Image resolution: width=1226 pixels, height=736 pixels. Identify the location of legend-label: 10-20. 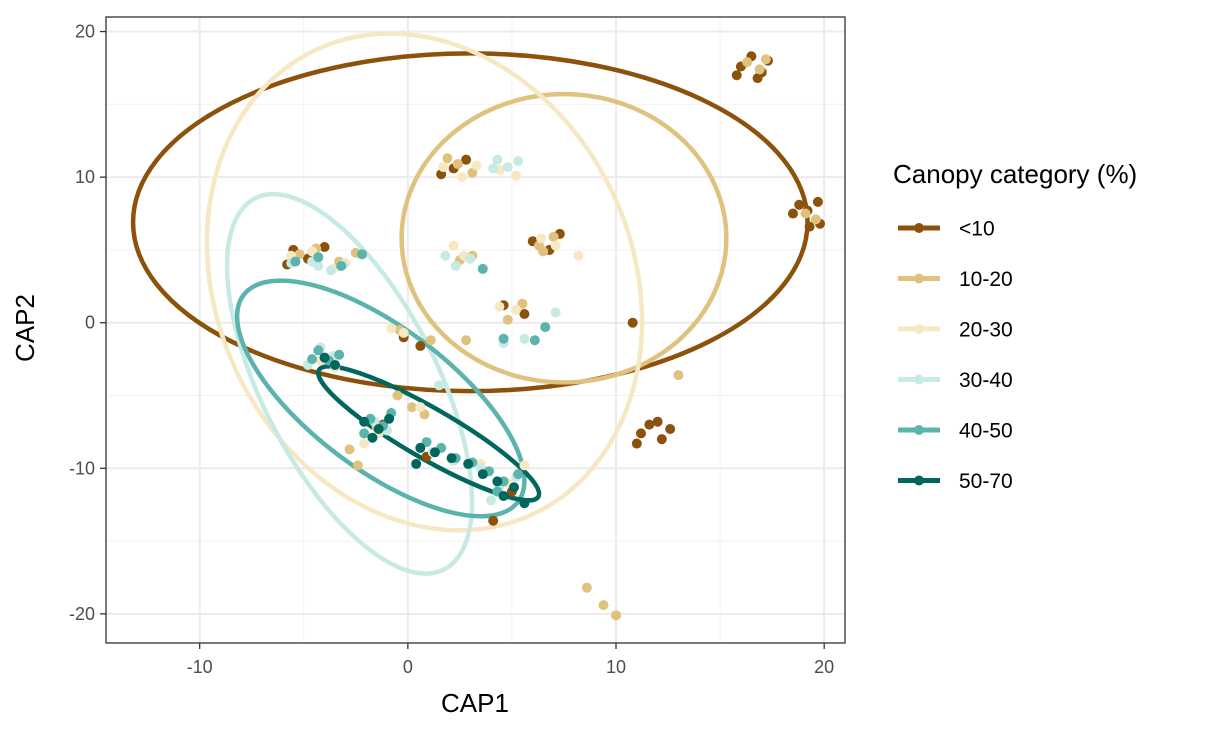
(986, 279).